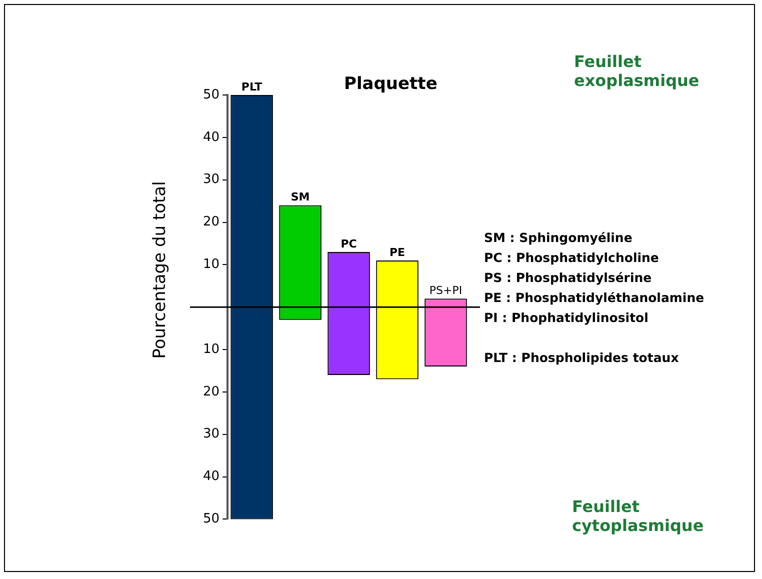  Describe the element at coordinates (397, 252) in the screenshot. I see `x-tick-label: PE` at that location.